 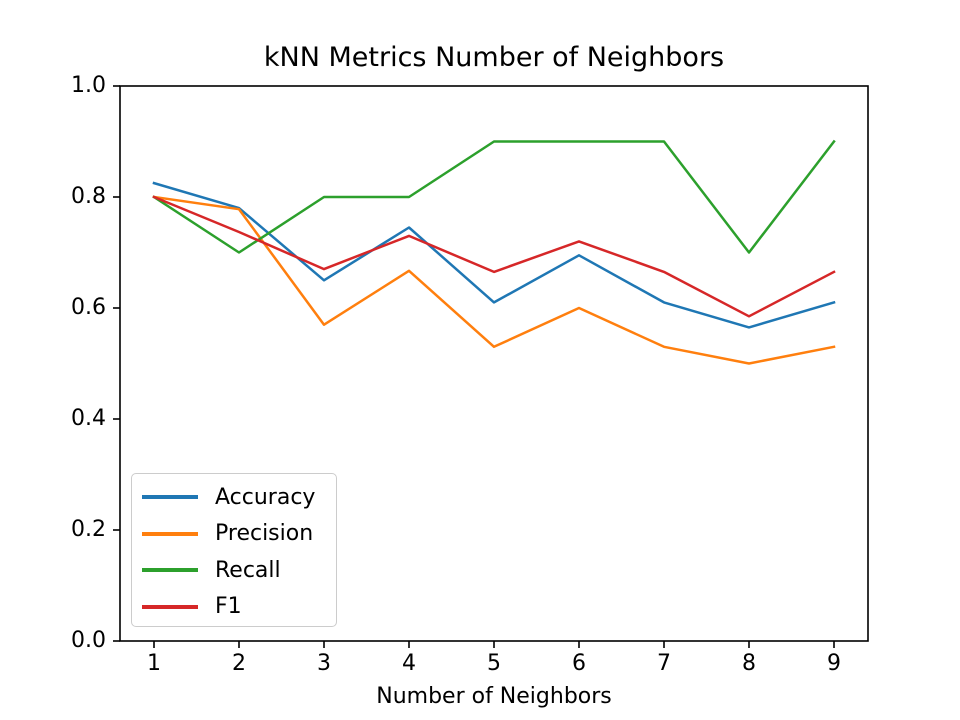 I want to click on x-tick-label: 6, so click(x=579, y=663).